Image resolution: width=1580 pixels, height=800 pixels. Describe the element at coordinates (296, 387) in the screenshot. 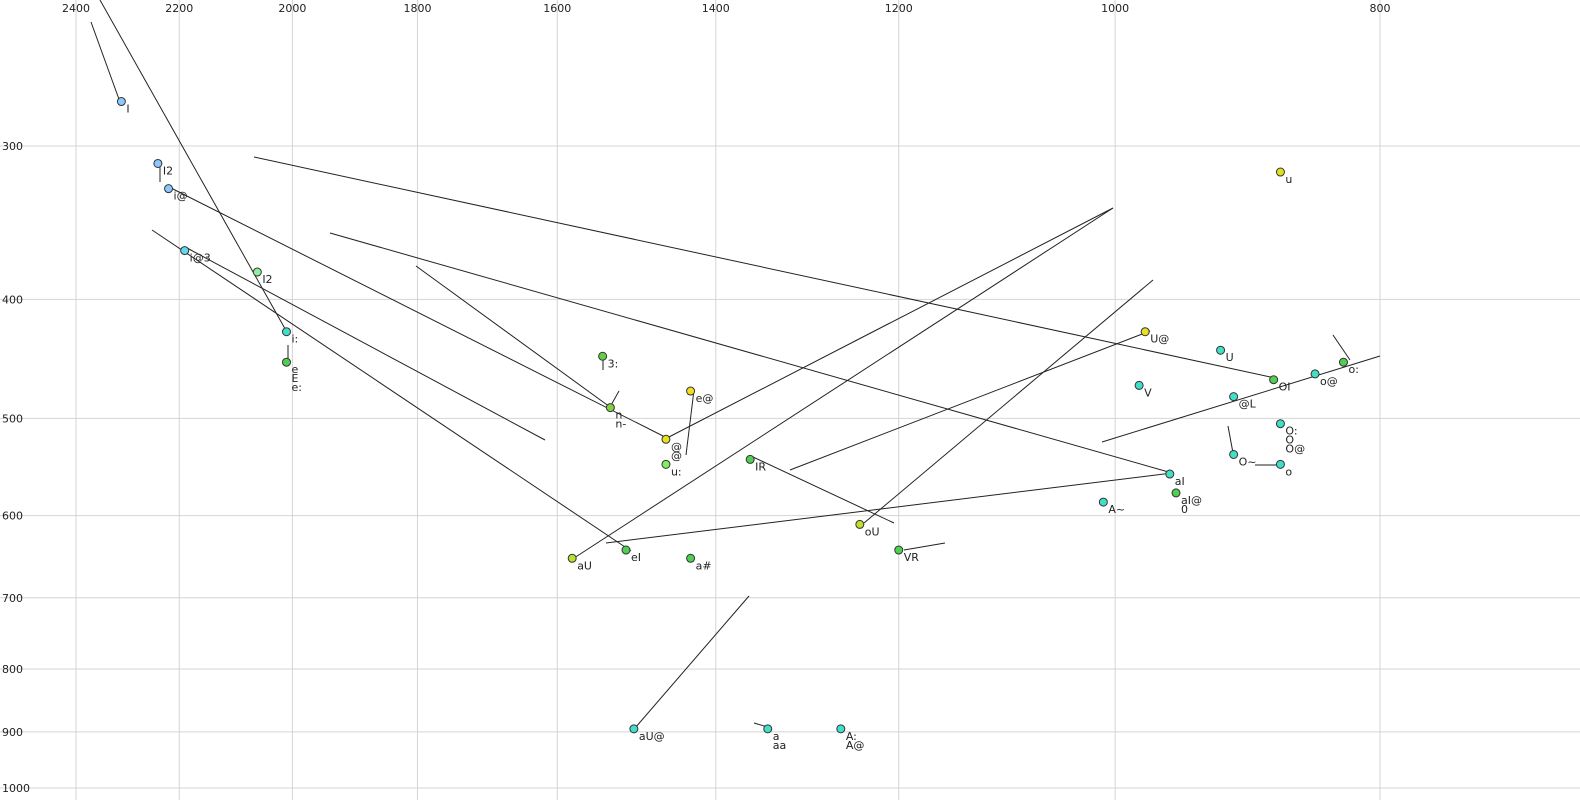

I see `vowel-label: e:` at that location.